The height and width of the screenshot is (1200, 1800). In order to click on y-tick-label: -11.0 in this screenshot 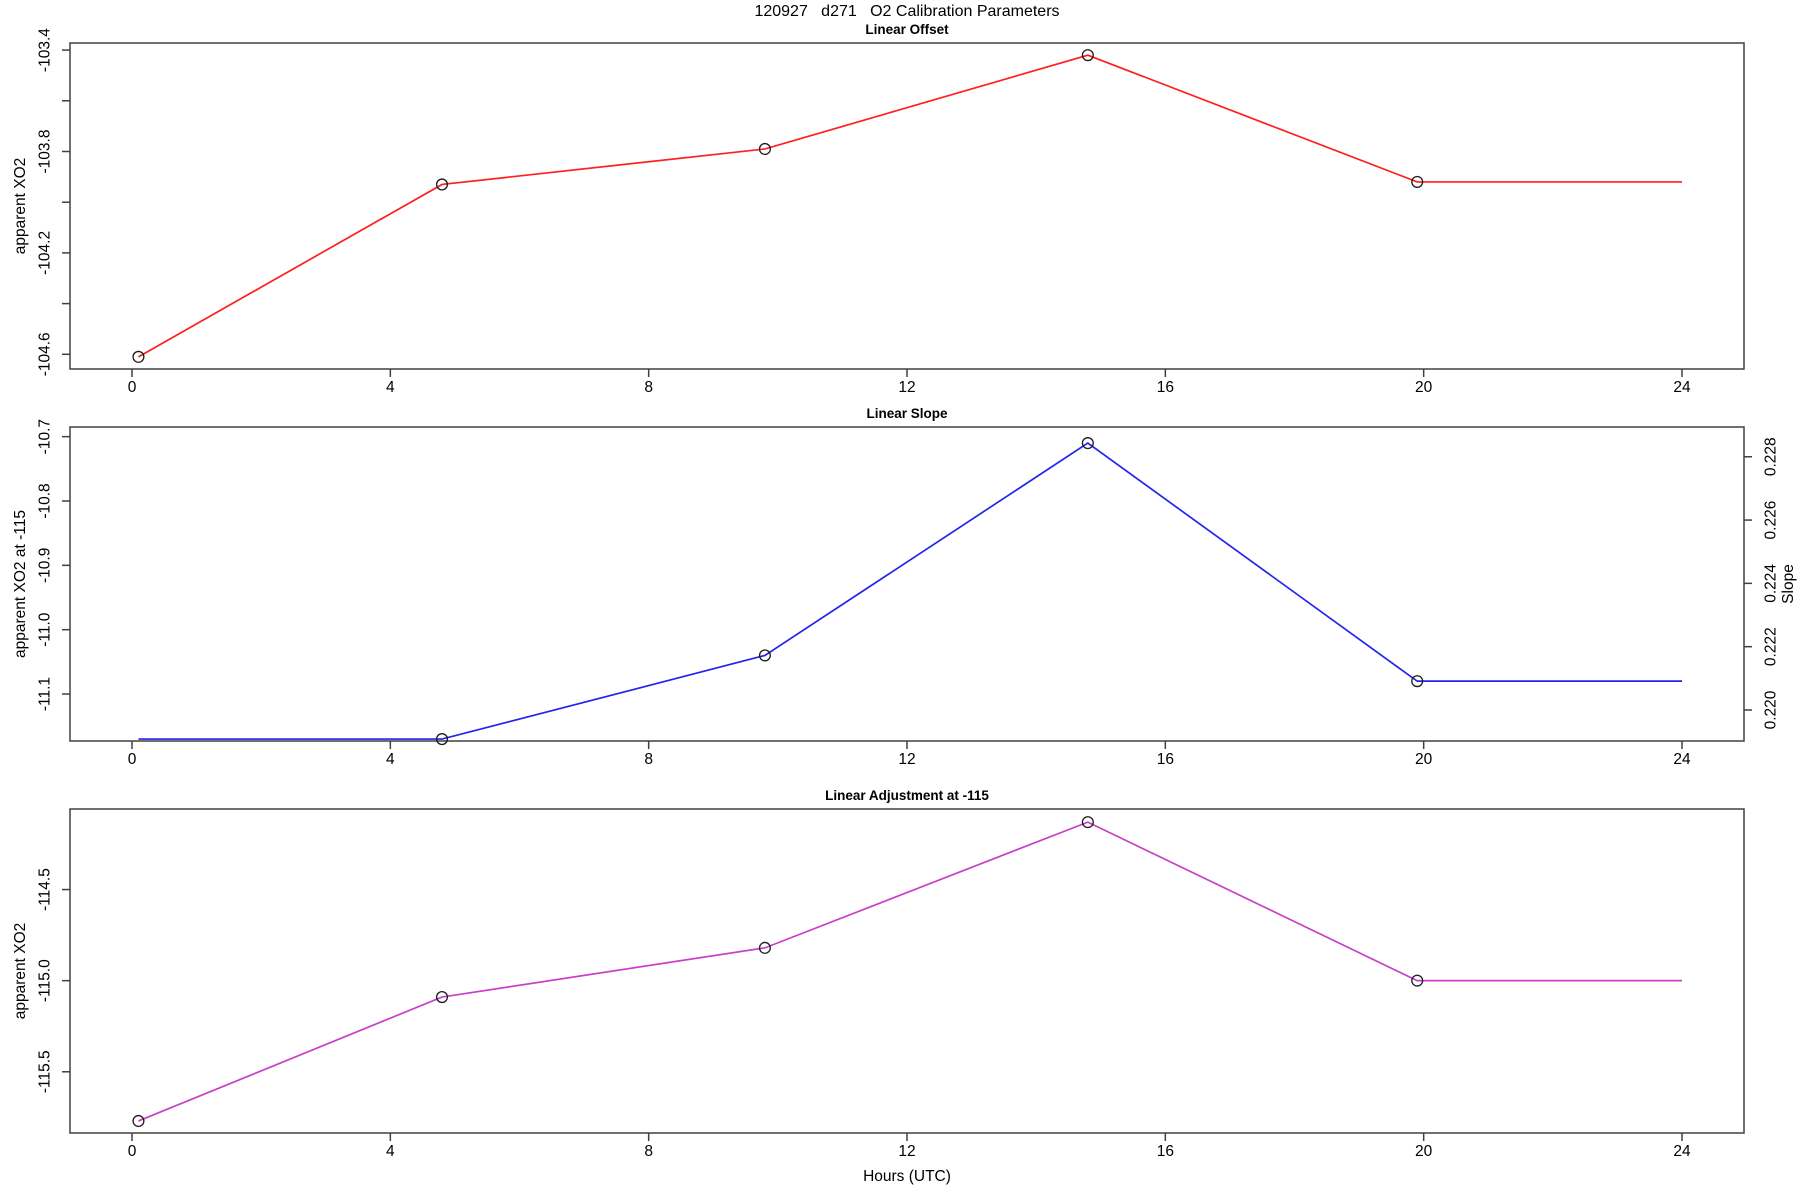, I will do `click(44, 629)`.